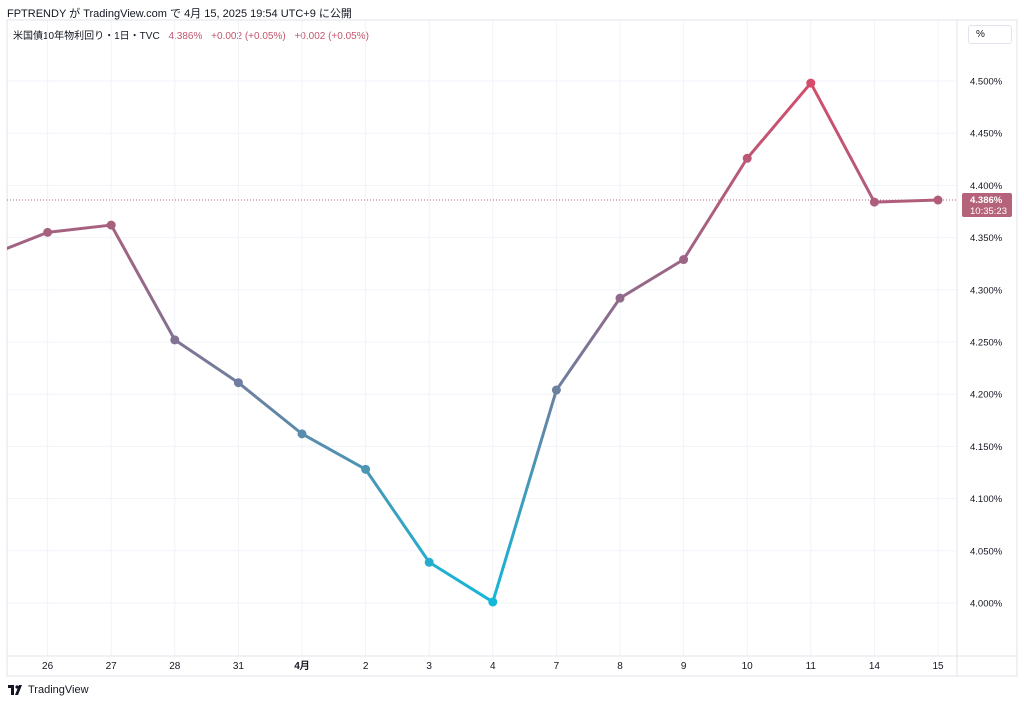 The image size is (1024, 704). I want to click on x-tick-label: 26, so click(48, 666).